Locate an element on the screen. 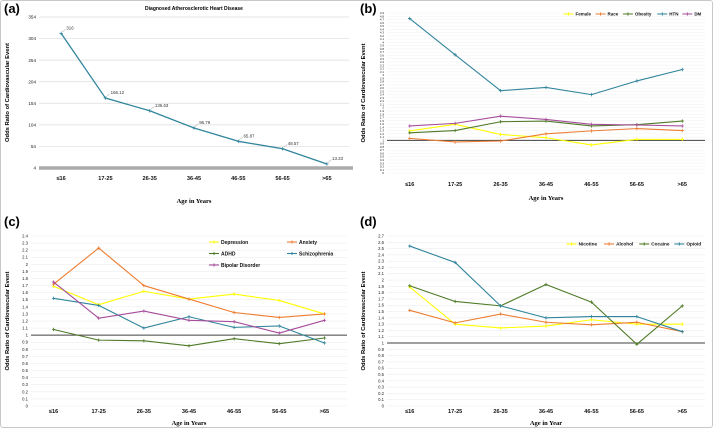 Image resolution: width=713 pixels, height=428 pixels. y-tick-label: 1.2 is located at coordinates (382, 134).